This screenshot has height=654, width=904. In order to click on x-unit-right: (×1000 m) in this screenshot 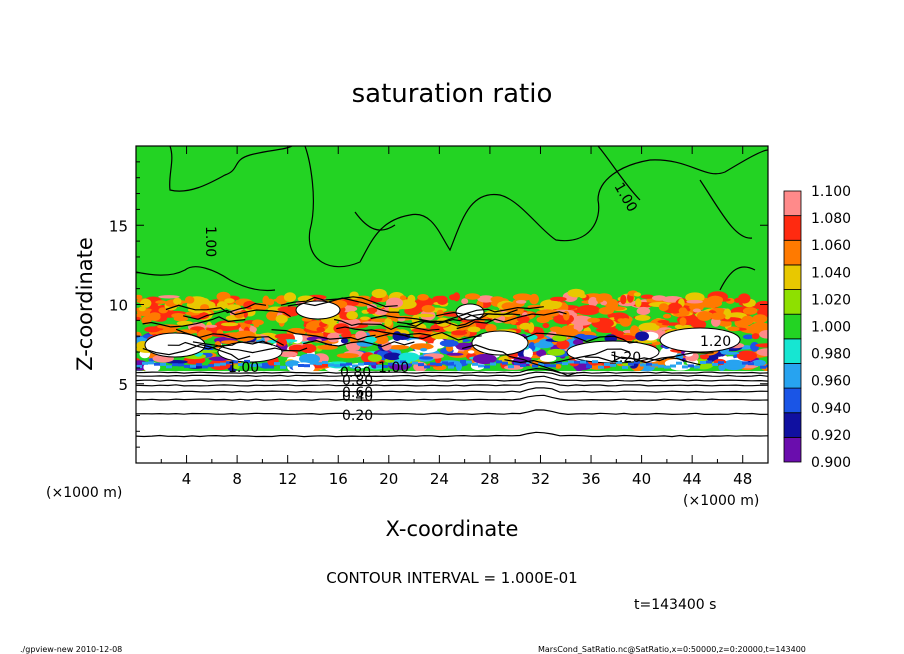, I will do `click(721, 501)`.